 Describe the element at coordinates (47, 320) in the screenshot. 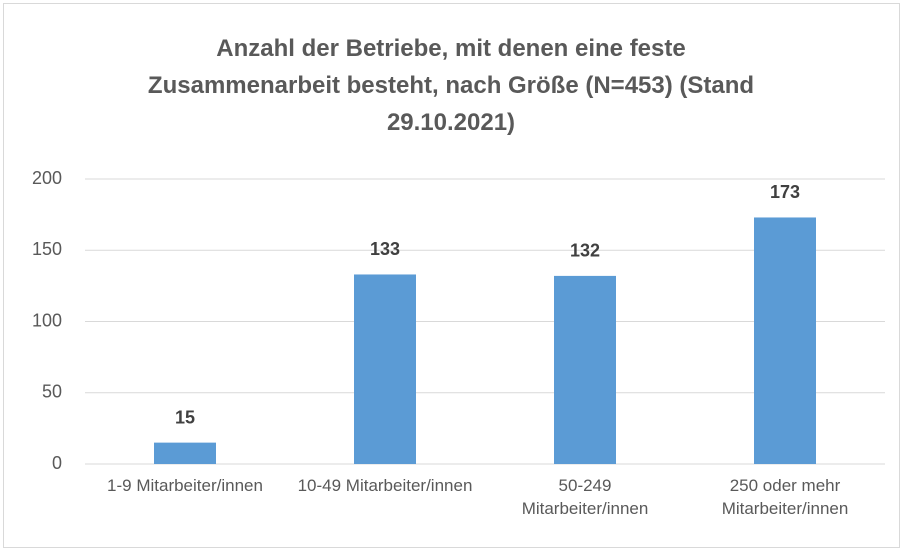

I see `y-tick-label: 100` at that location.